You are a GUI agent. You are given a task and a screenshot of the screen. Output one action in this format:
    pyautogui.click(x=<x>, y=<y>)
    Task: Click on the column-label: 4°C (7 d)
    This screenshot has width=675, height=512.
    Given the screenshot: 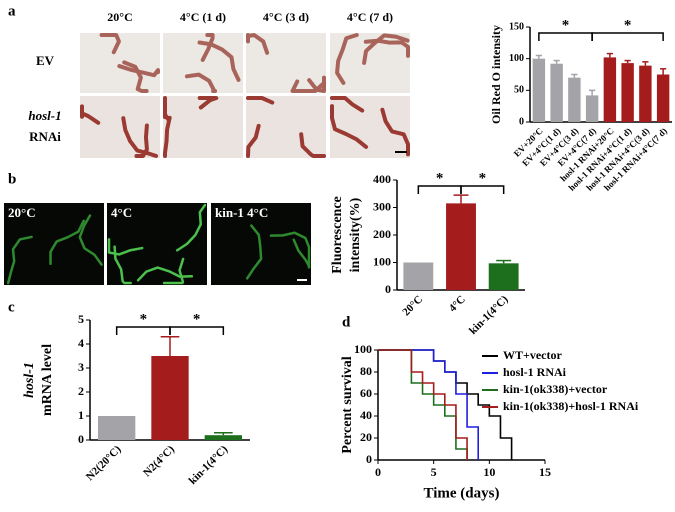 What is the action you would take?
    pyautogui.click(x=370, y=17)
    